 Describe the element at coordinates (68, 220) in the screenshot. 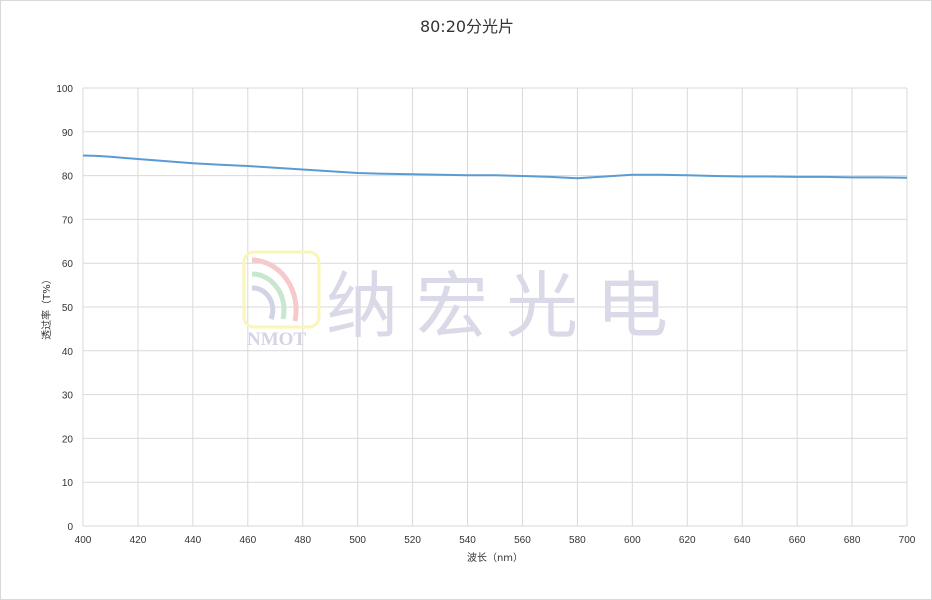

I see `y-tick-label: 70` at that location.